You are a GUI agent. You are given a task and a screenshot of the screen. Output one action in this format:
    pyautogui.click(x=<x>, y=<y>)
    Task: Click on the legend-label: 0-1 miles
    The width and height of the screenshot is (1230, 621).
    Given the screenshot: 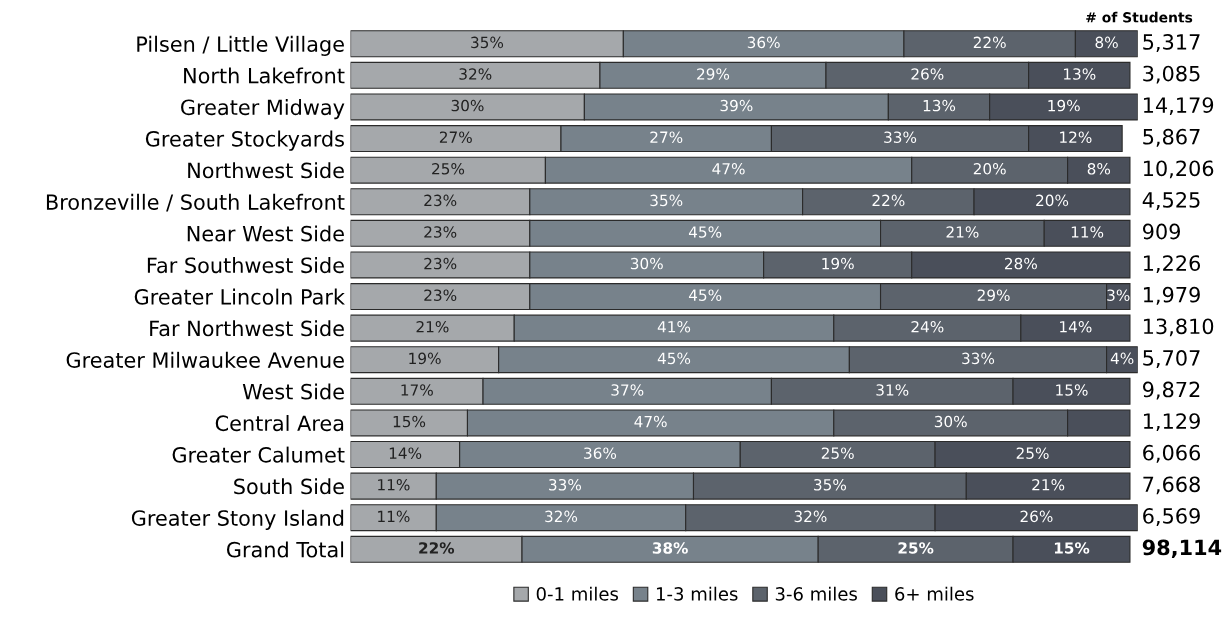 What is the action you would take?
    pyautogui.click(x=577, y=593)
    